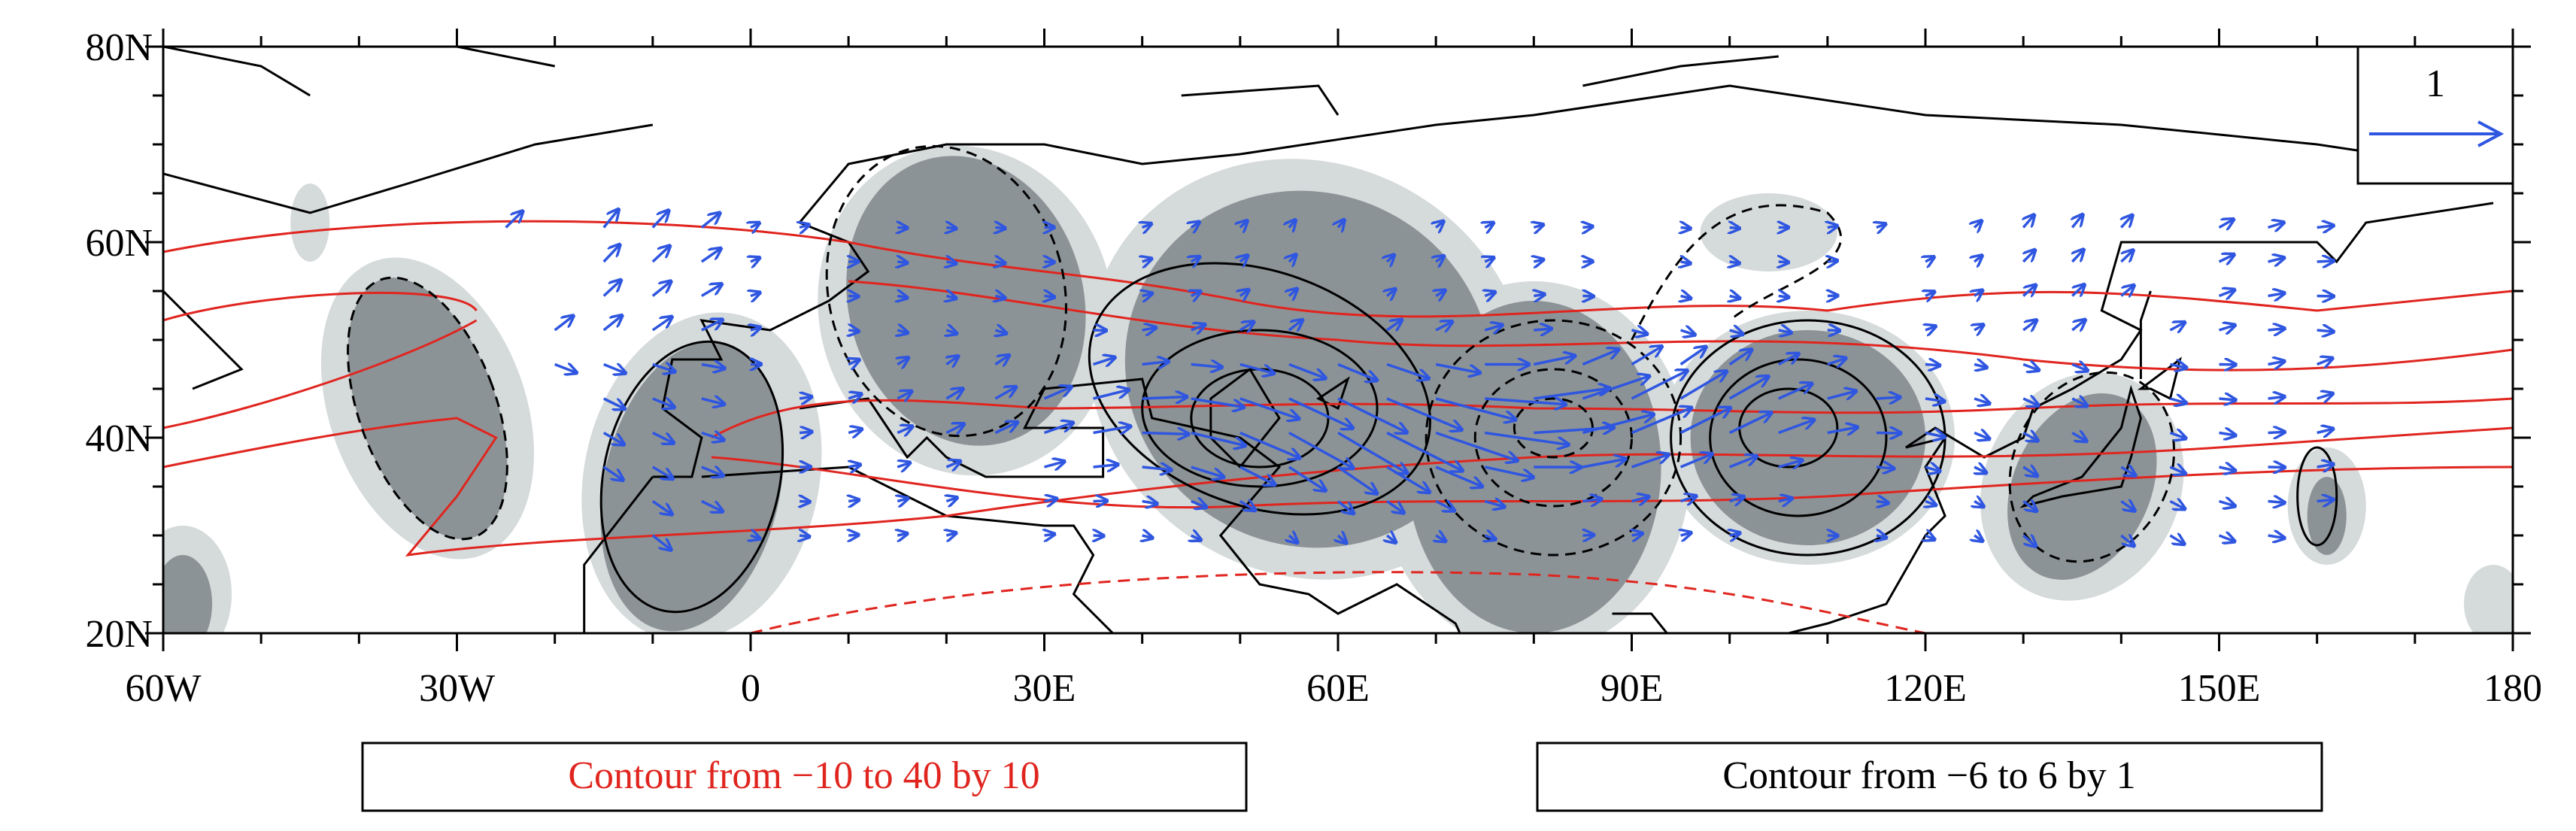 This screenshot has width=2576, height=831. I want to click on reference-vector-label: 1, so click(2435, 84).